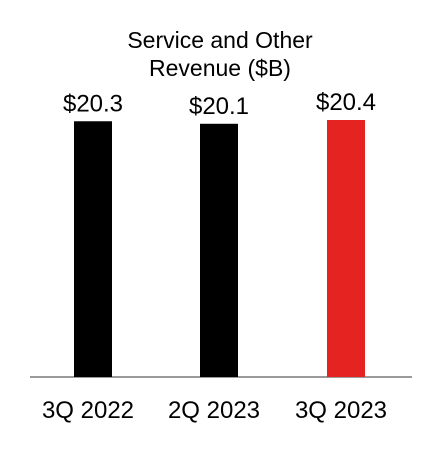 The image size is (440, 450). Describe the element at coordinates (341, 410) in the screenshot. I see `x-tick-label-3: 3Q 2023` at that location.